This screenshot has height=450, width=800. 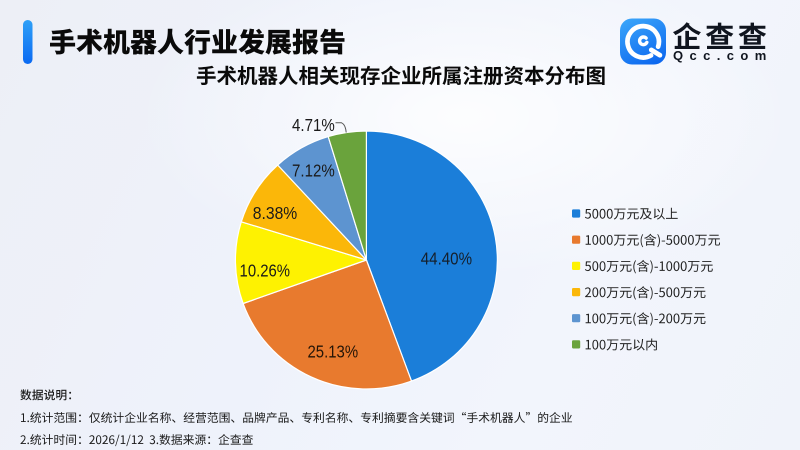 What do you see at coordinates (313, 171) in the screenshot?
I see `svg-text: 7.12%` at bounding box center [313, 171].